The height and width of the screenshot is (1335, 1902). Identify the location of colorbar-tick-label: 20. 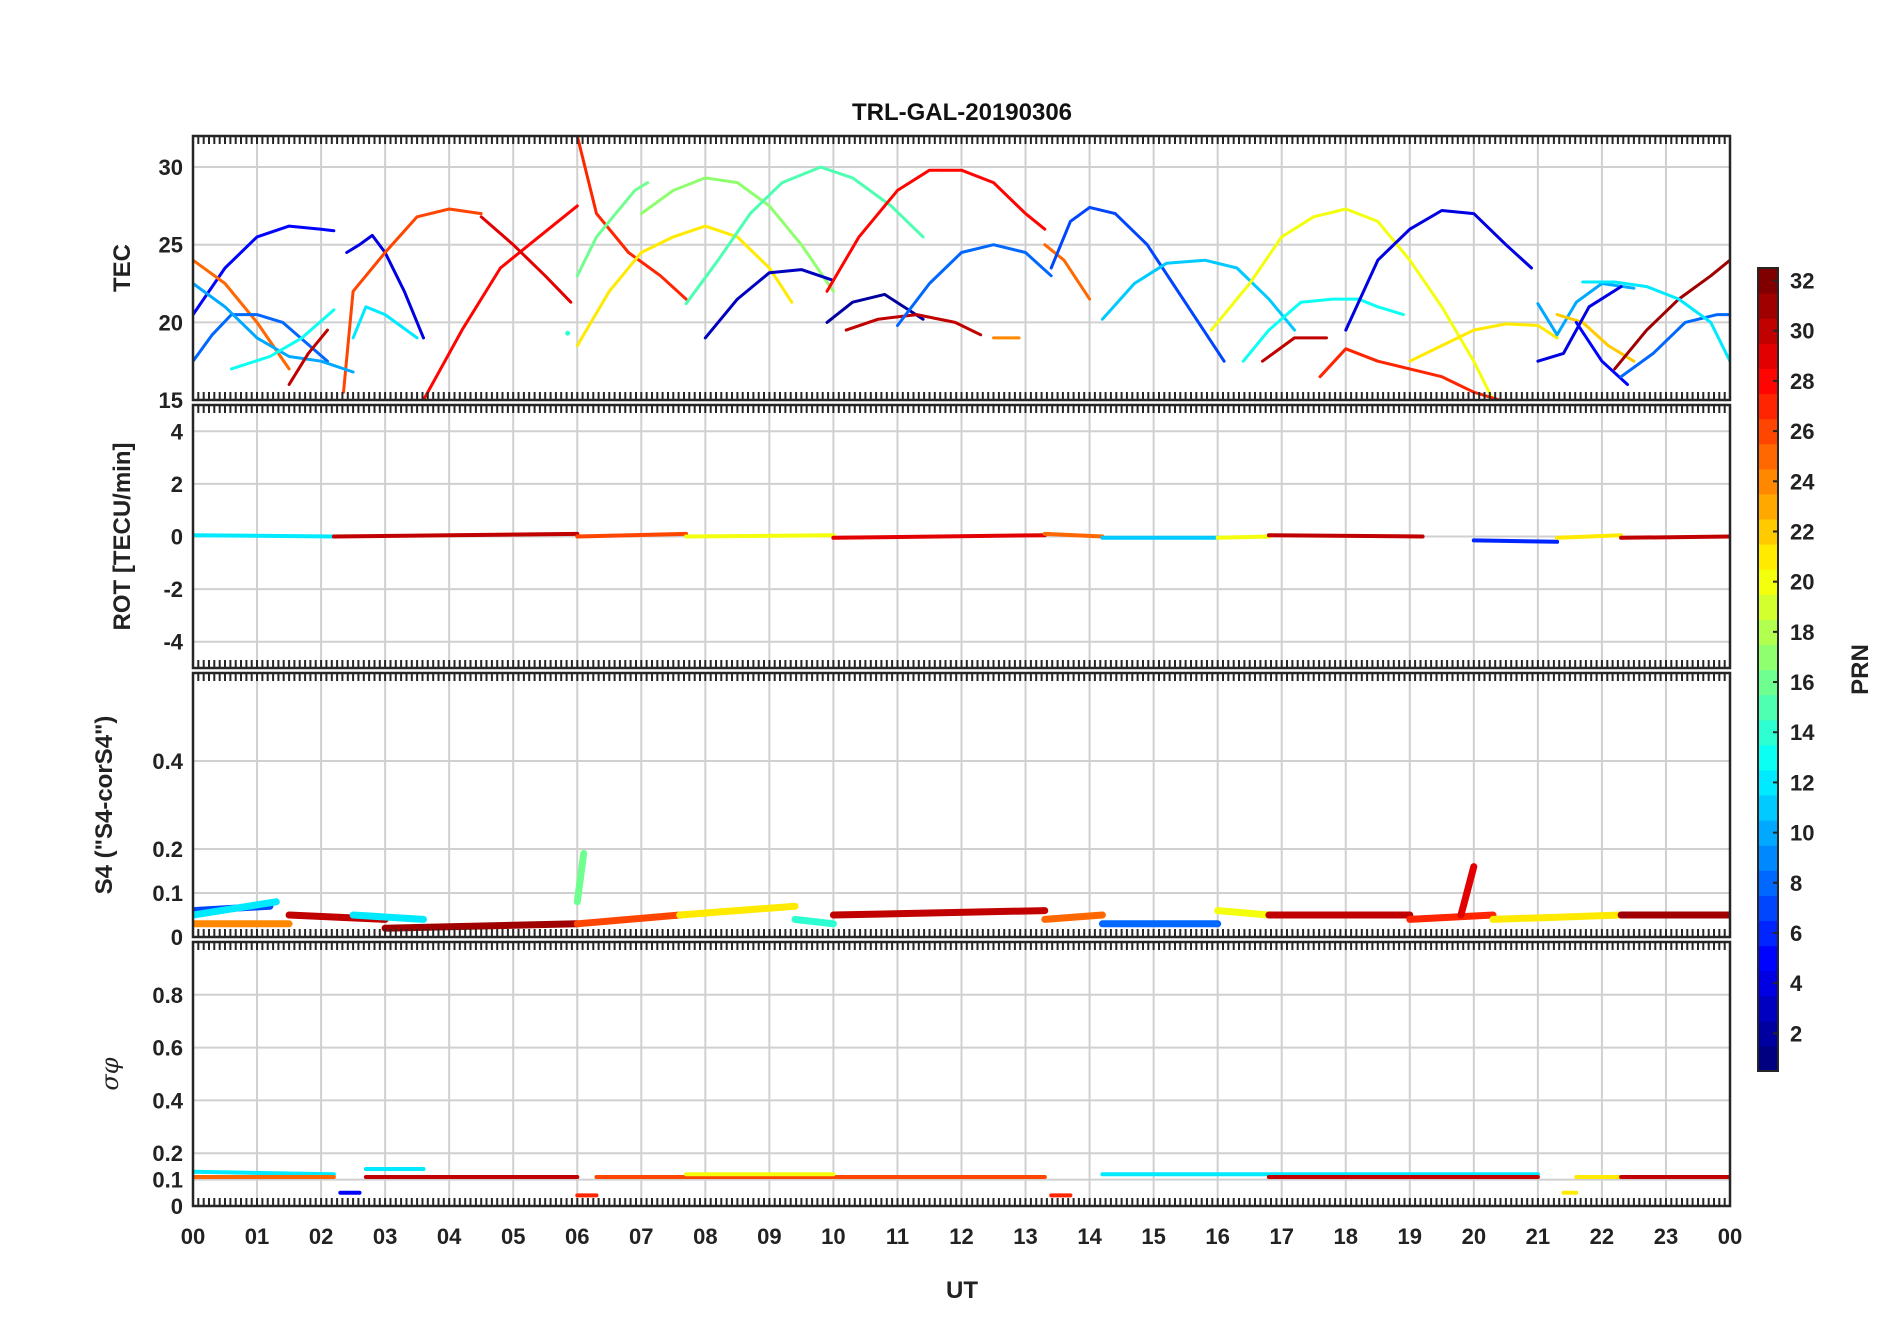
(1802, 582).